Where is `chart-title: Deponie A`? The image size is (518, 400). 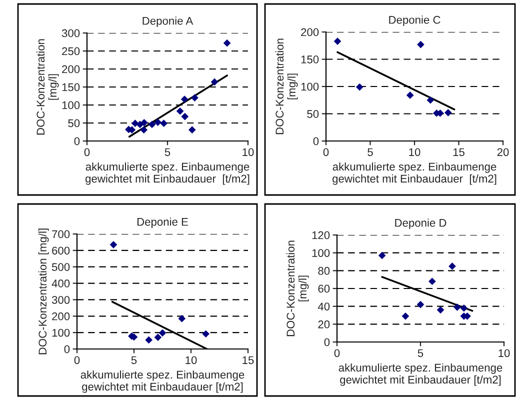 chart-title: Deponie A is located at coordinates (168, 21).